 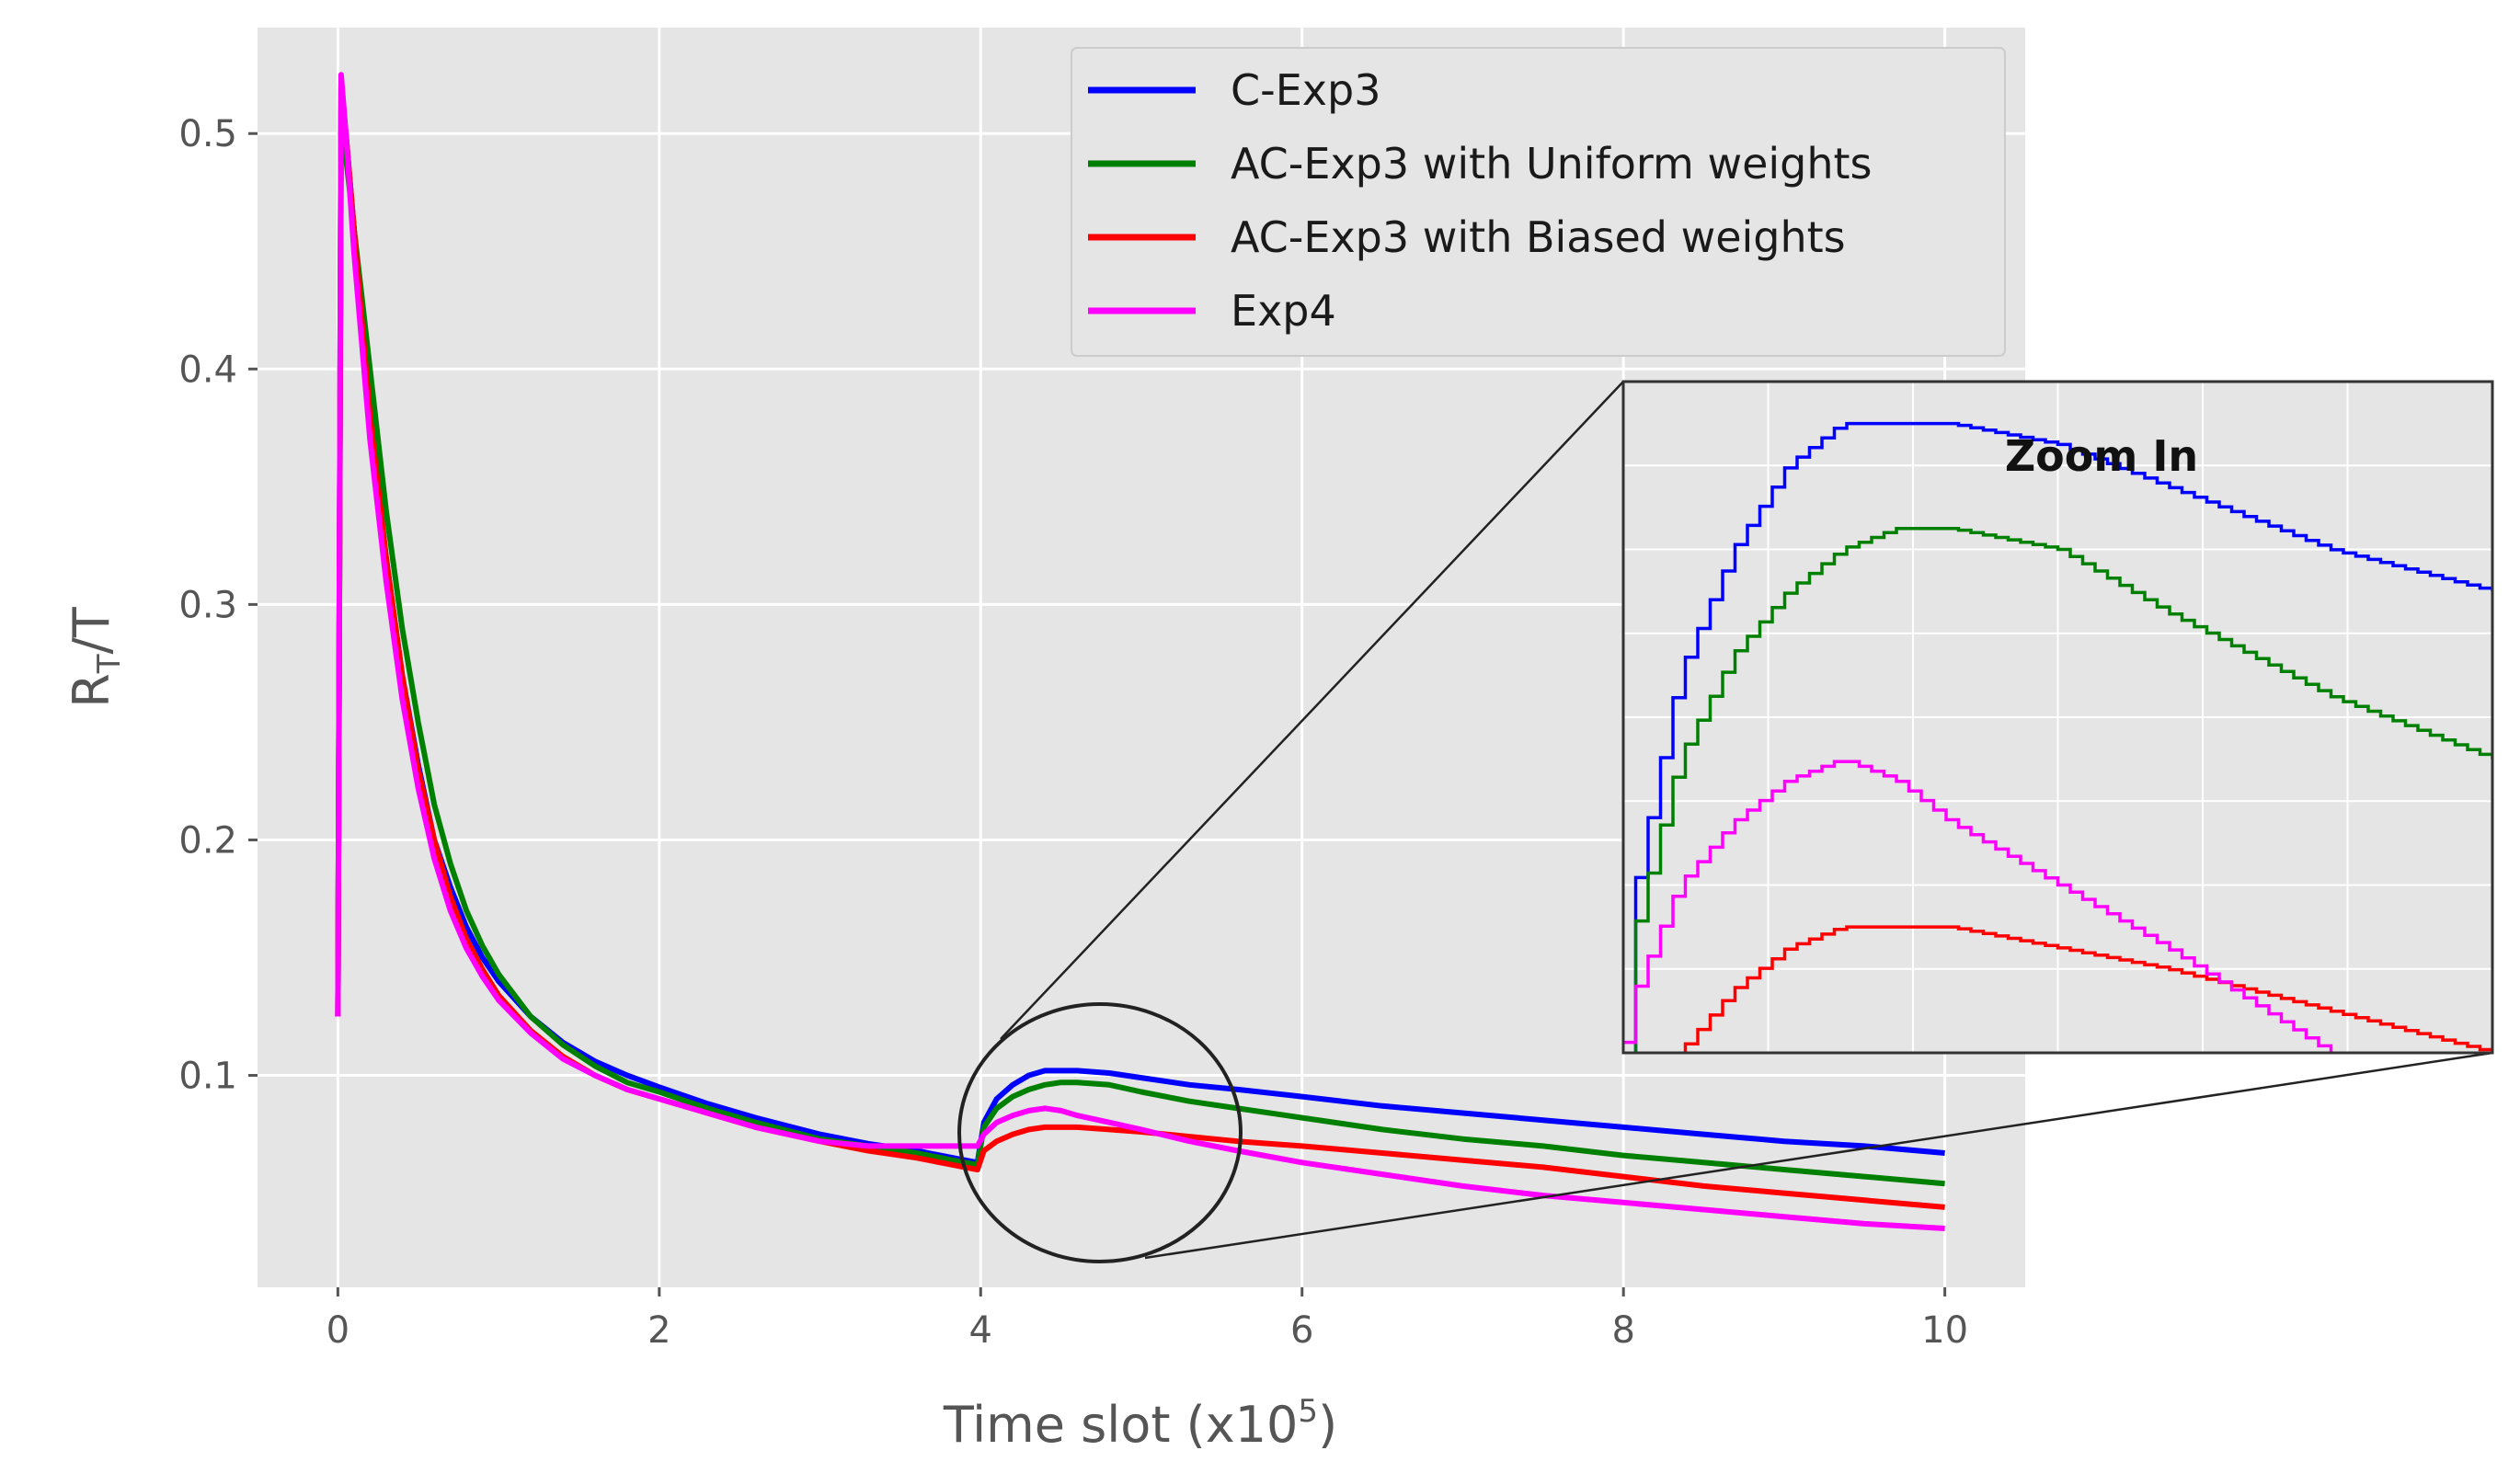 What do you see at coordinates (1538, 237) in the screenshot?
I see `legend-label-ac-exp3-with-biased-weights: AC-Exp3 with Biased weights` at bounding box center [1538, 237].